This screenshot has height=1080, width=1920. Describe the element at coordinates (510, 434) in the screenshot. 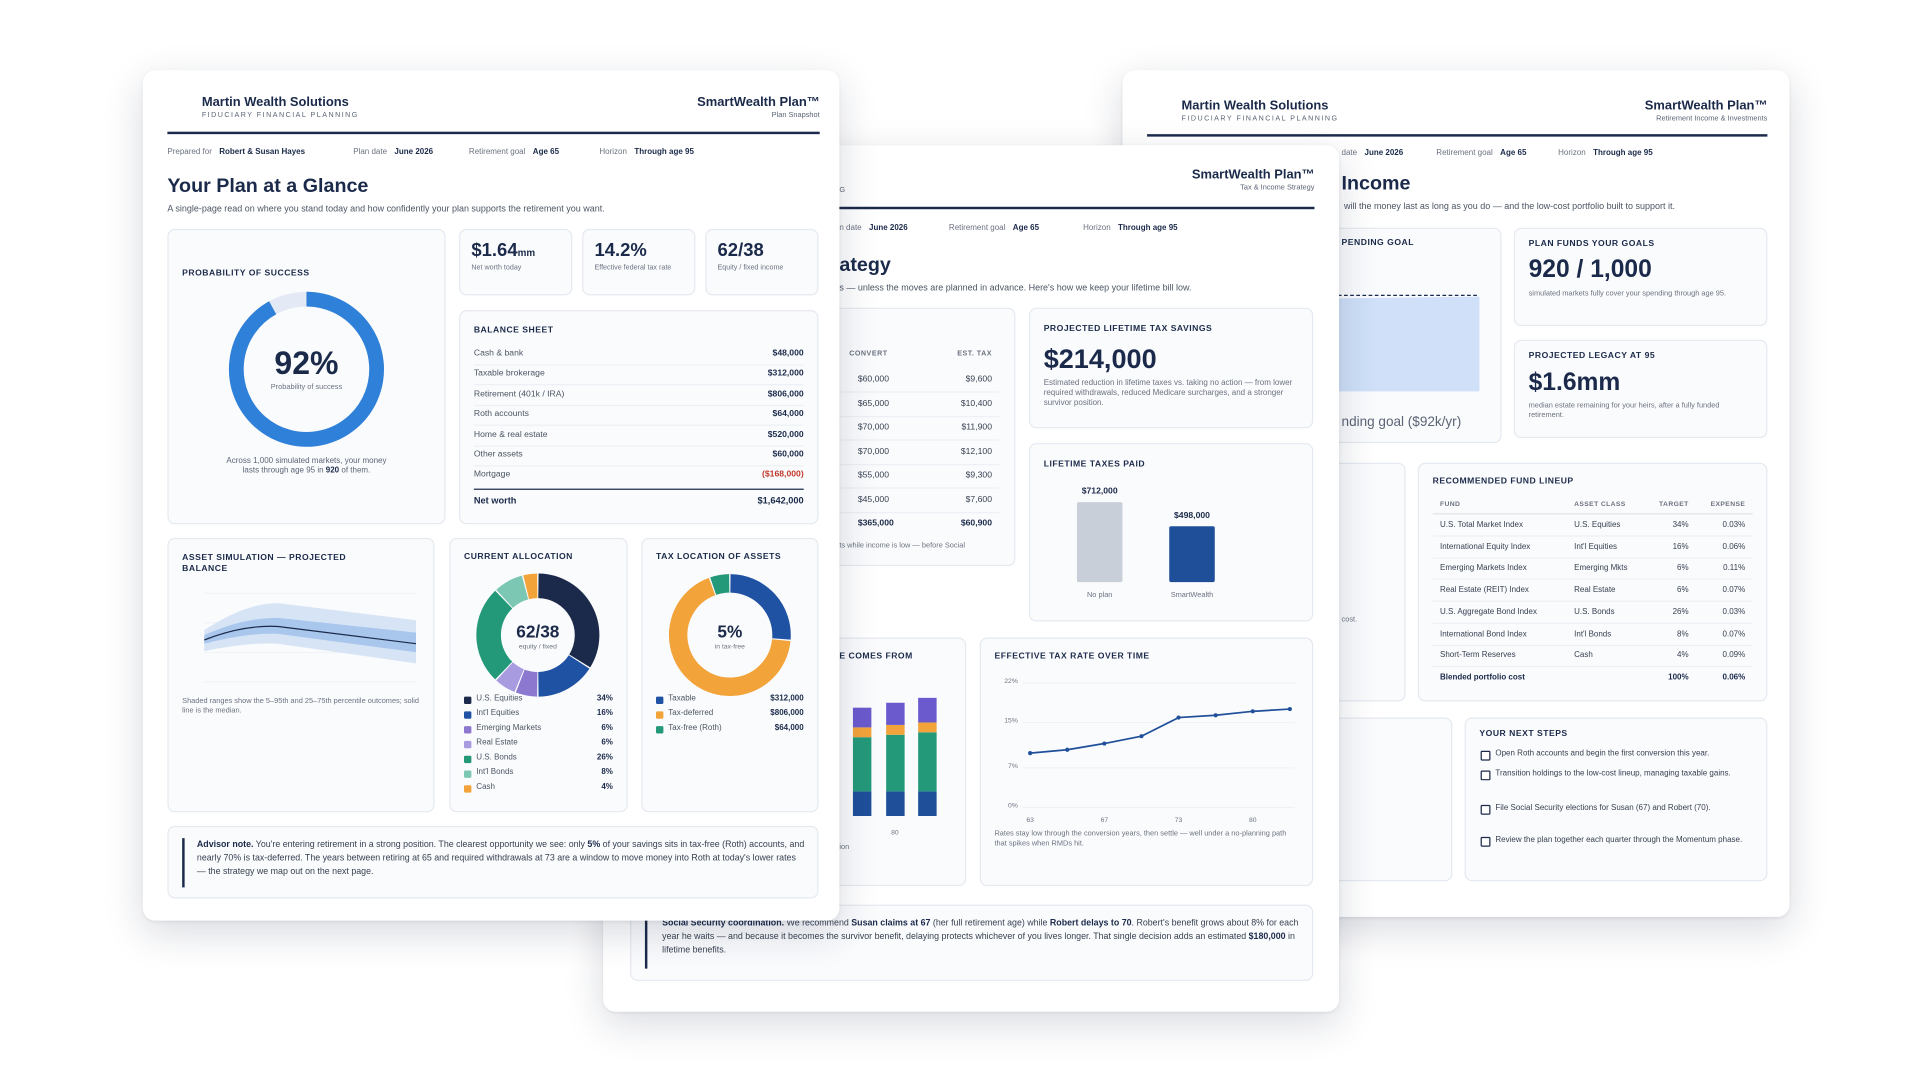

I see `row-label: Home & real estate` at that location.